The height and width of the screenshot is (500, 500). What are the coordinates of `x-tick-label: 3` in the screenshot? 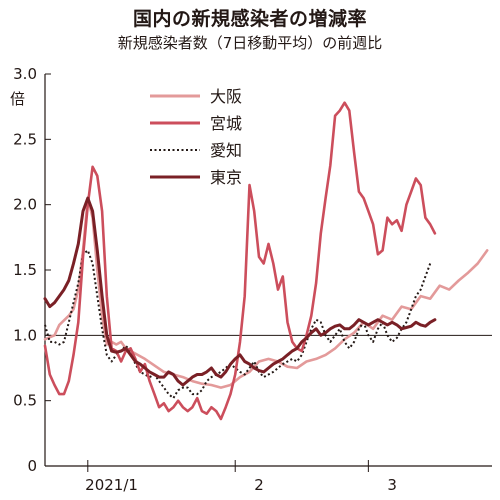 It's located at (392, 485).